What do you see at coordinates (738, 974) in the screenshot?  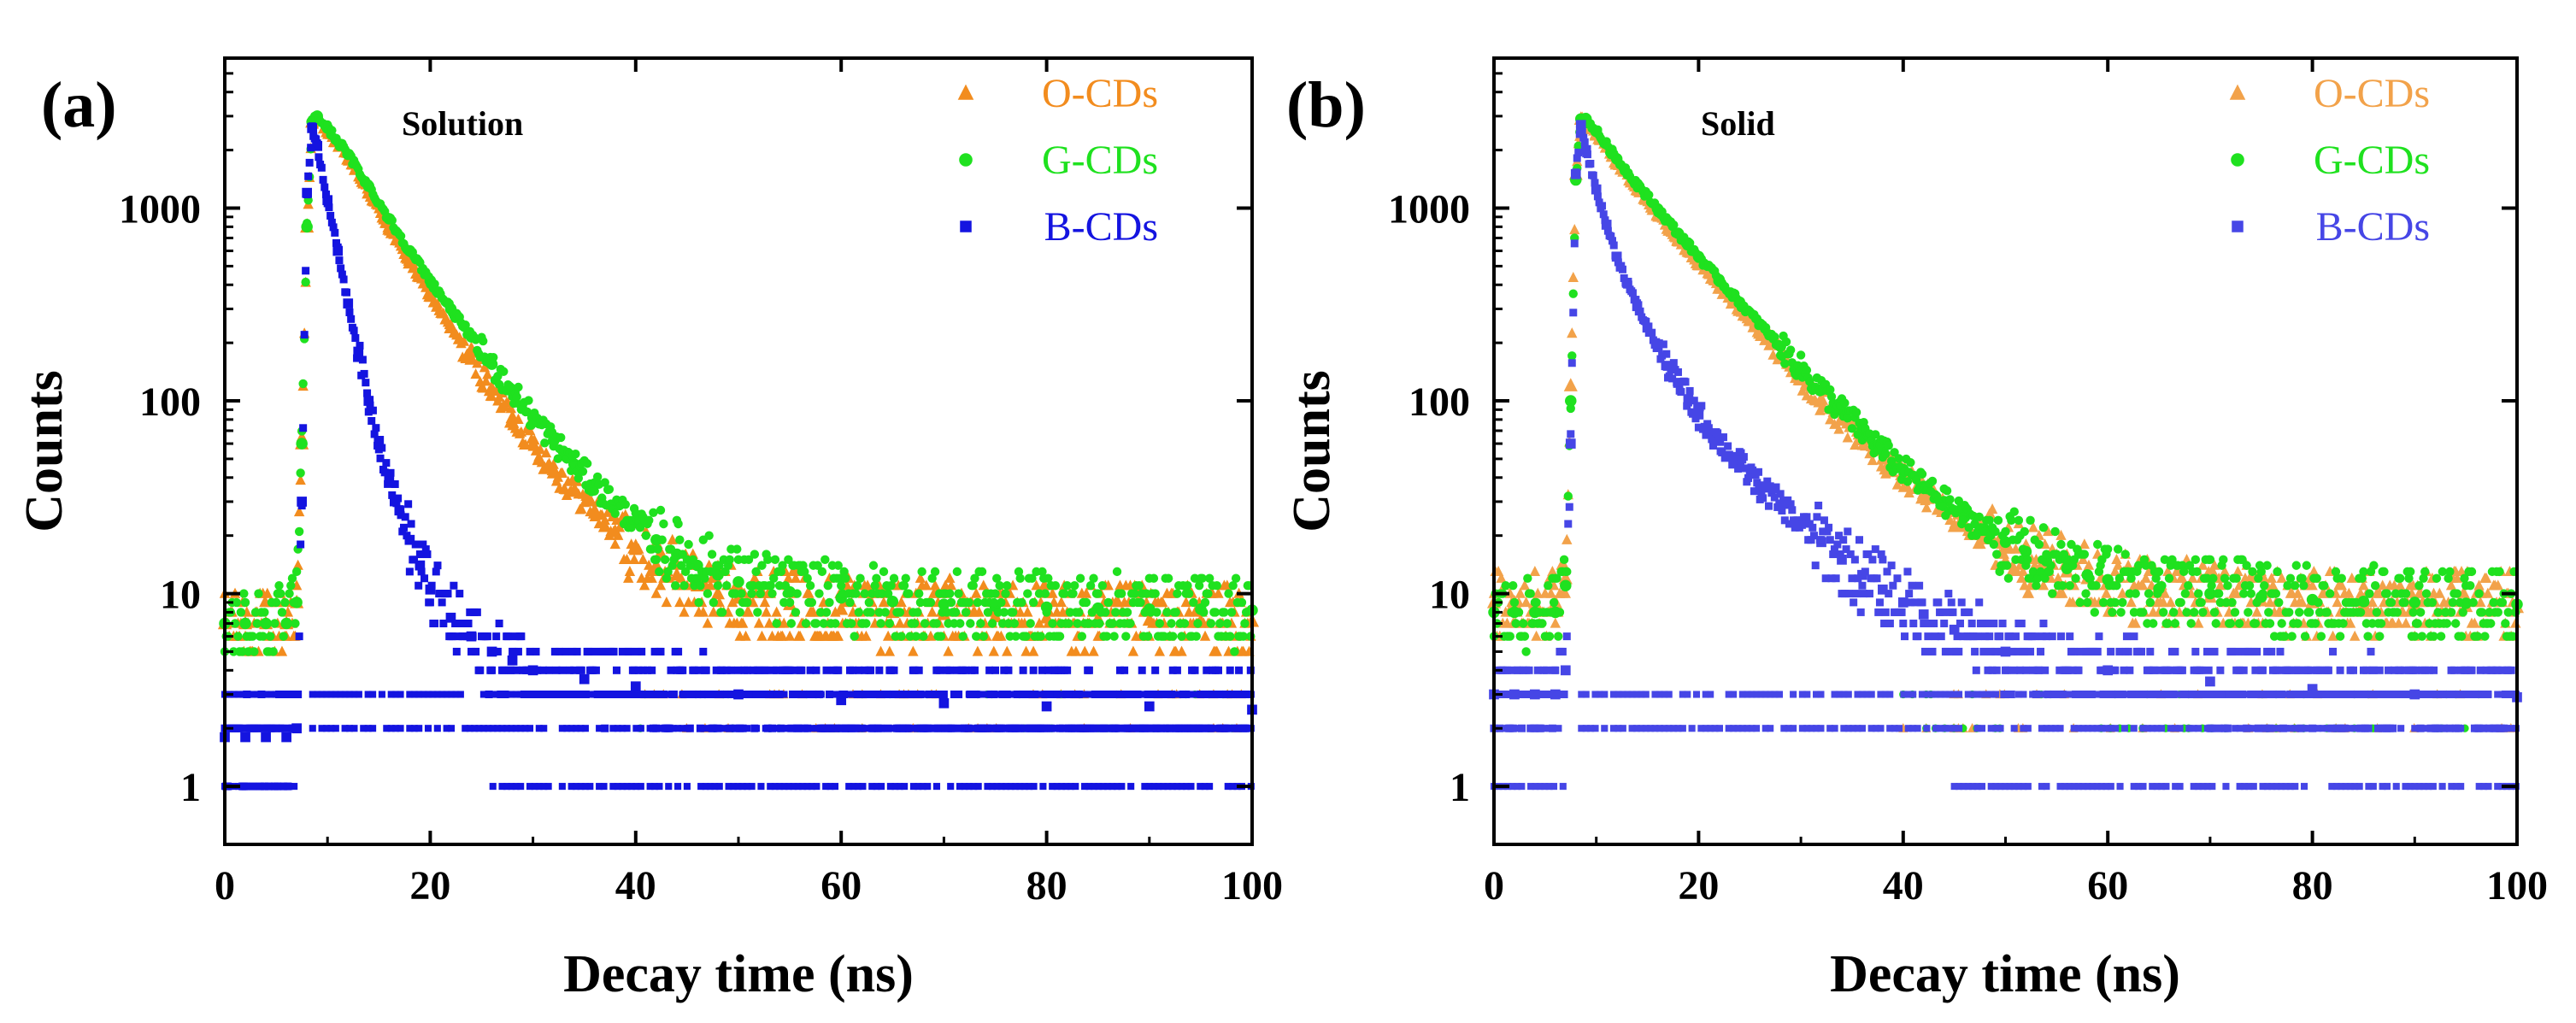 I see `x-axis-title: Decay time (ns)` at bounding box center [738, 974].